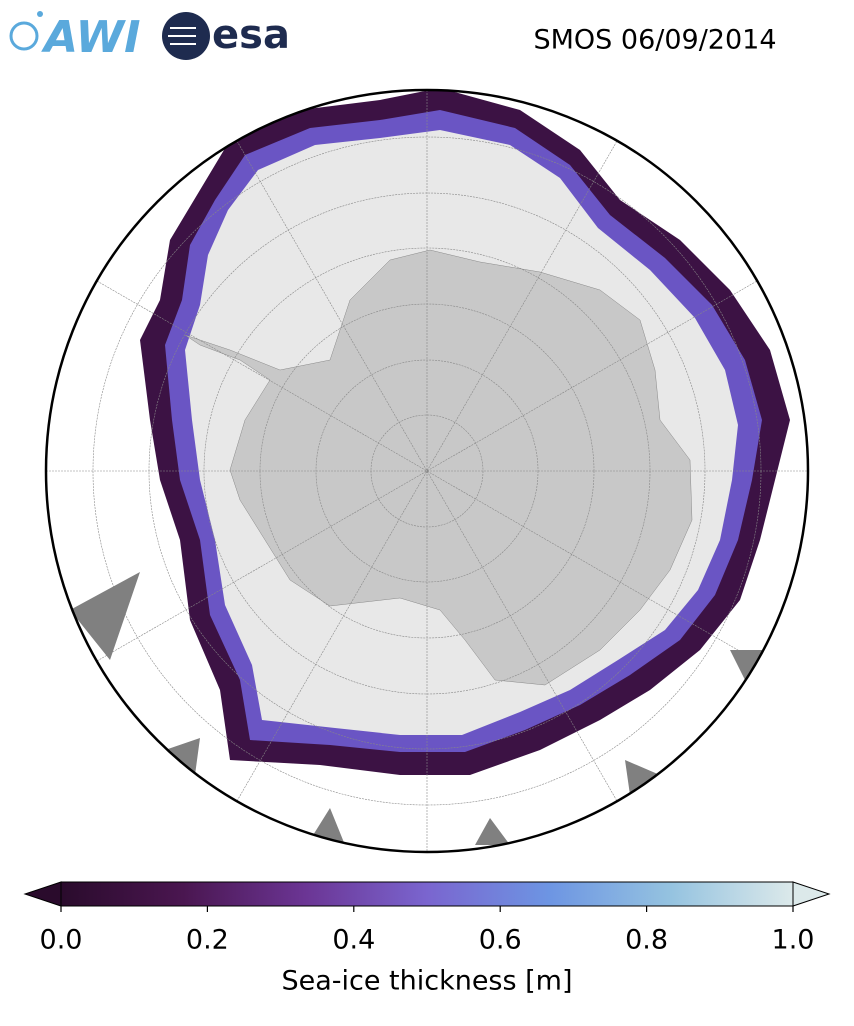 This screenshot has width=854, height=1026. I want to click on colorbar: 0.0 0.2 0.4 0.6 0.8 1.0, so click(427, 918).